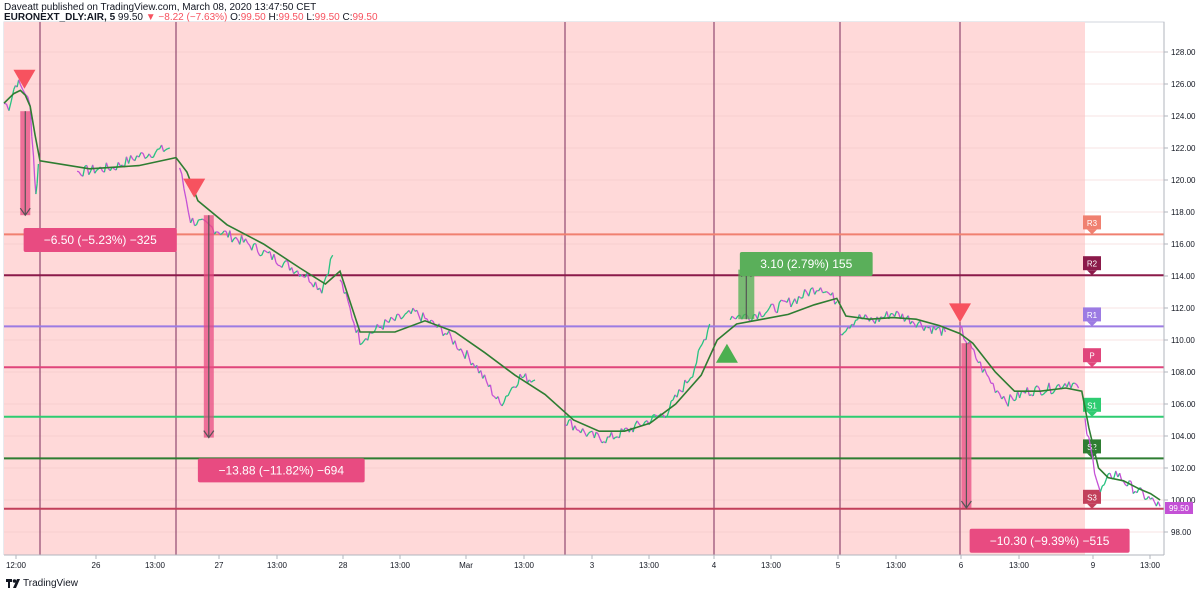 Image resolution: width=1200 pixels, height=594 pixels. What do you see at coordinates (365, 17) in the screenshot?
I see `close-value: 99.50` at bounding box center [365, 17].